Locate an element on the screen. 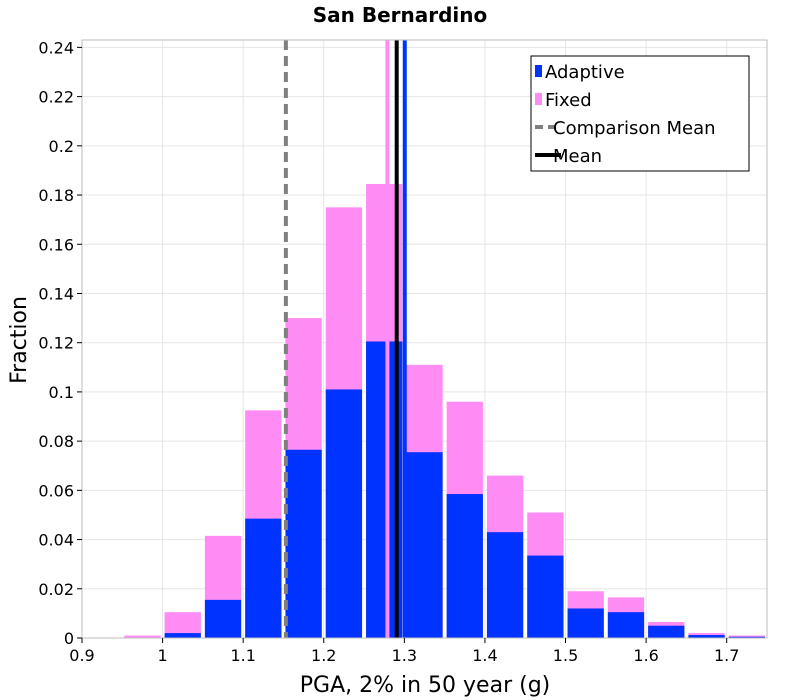  x-axis-label: PGA, 2% in 50 year (g) is located at coordinates (425, 685).